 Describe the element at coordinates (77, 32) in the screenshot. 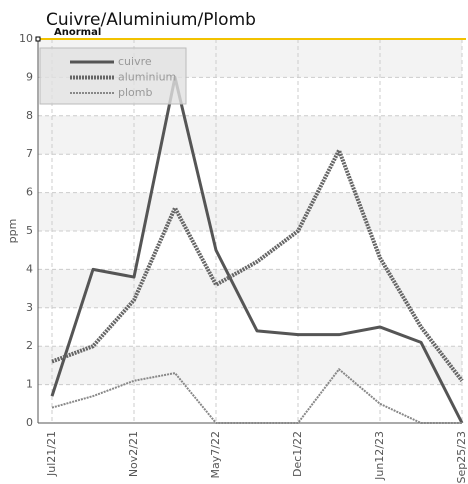

I see `threshold-label: Anormal` at that location.